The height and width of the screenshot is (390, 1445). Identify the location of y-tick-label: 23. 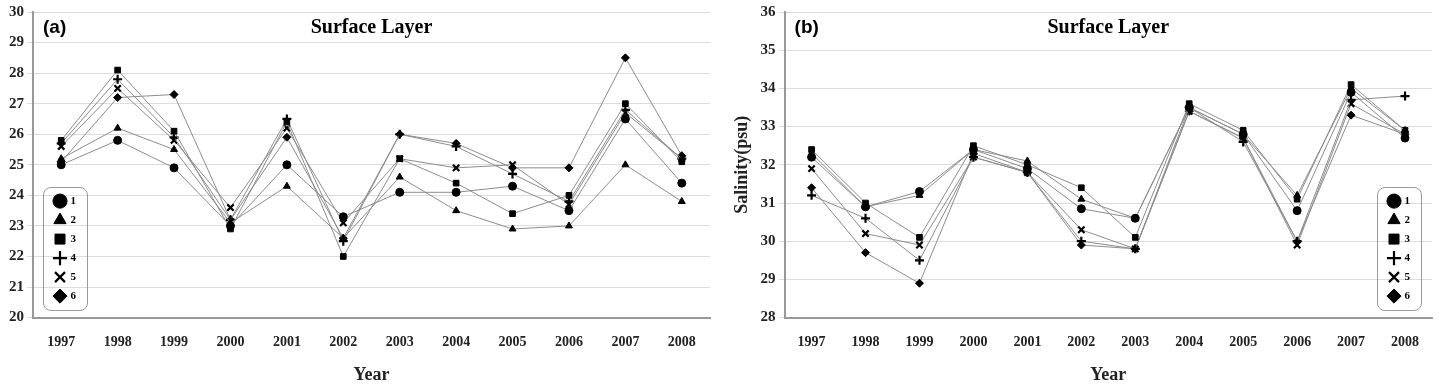
(16, 224).